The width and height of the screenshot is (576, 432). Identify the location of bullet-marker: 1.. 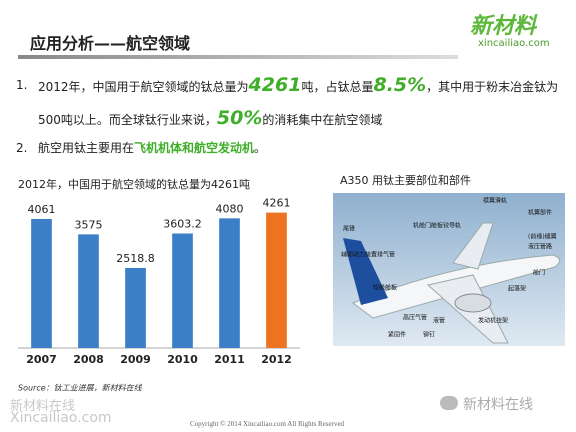
(22, 85).